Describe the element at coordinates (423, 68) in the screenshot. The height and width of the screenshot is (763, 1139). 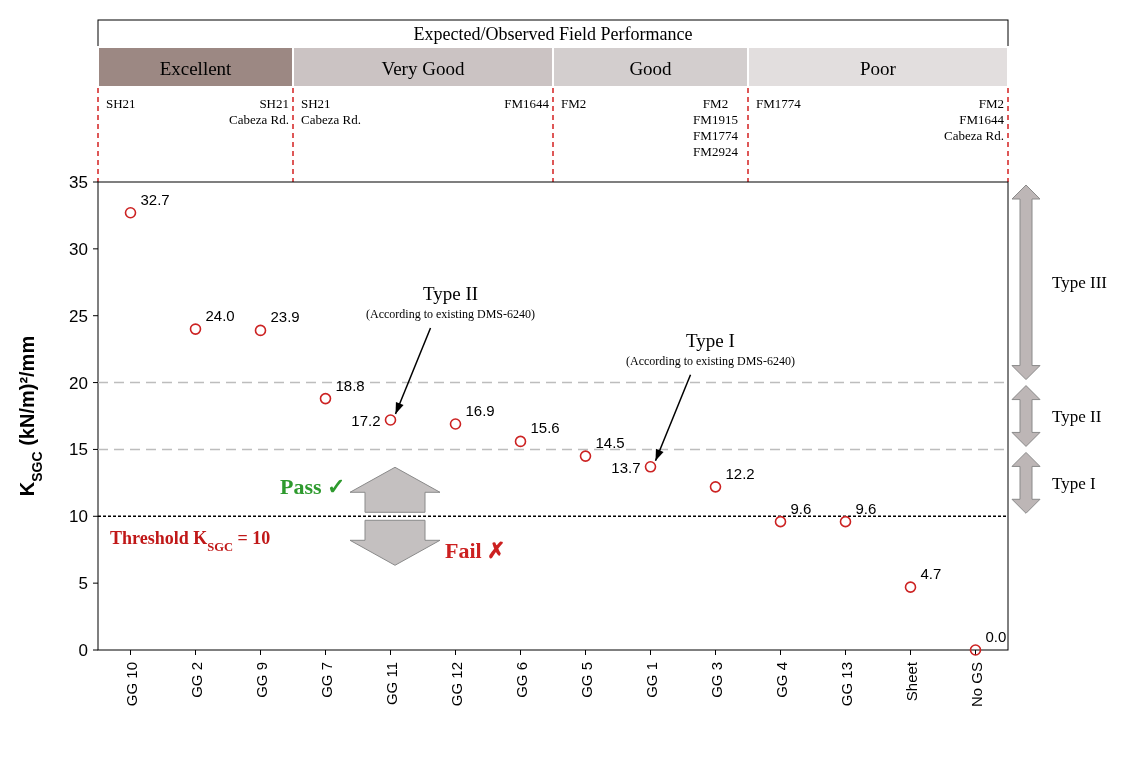
I see `text: Very Good` at that location.